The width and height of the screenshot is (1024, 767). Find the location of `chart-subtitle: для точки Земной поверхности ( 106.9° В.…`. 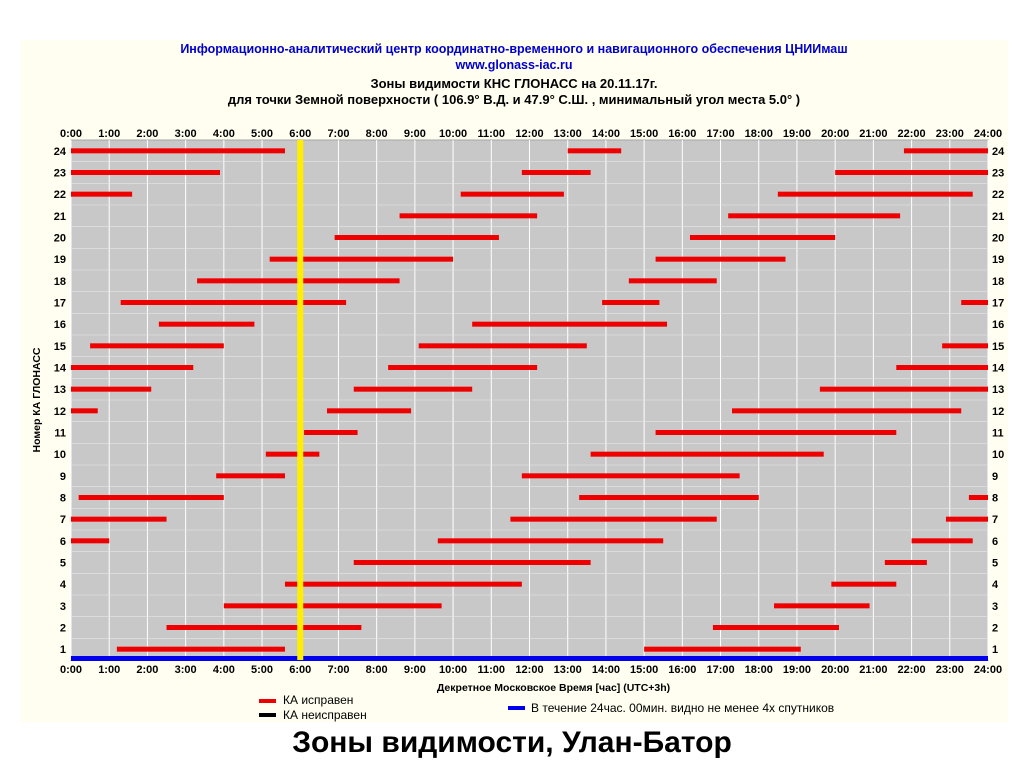

chart-subtitle: для точки Земной поверхности ( 106.9° В.… is located at coordinates (514, 99).